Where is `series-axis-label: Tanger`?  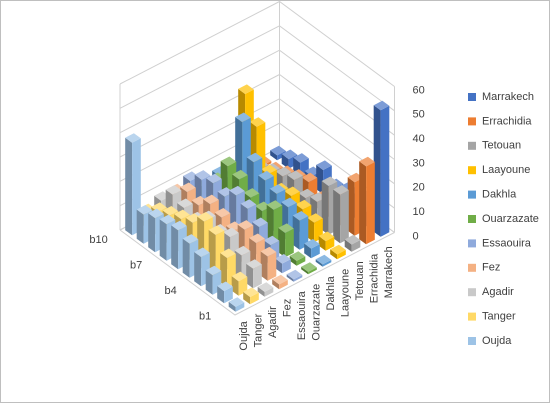
series-axis-label: Tanger is located at coordinates (259, 330).